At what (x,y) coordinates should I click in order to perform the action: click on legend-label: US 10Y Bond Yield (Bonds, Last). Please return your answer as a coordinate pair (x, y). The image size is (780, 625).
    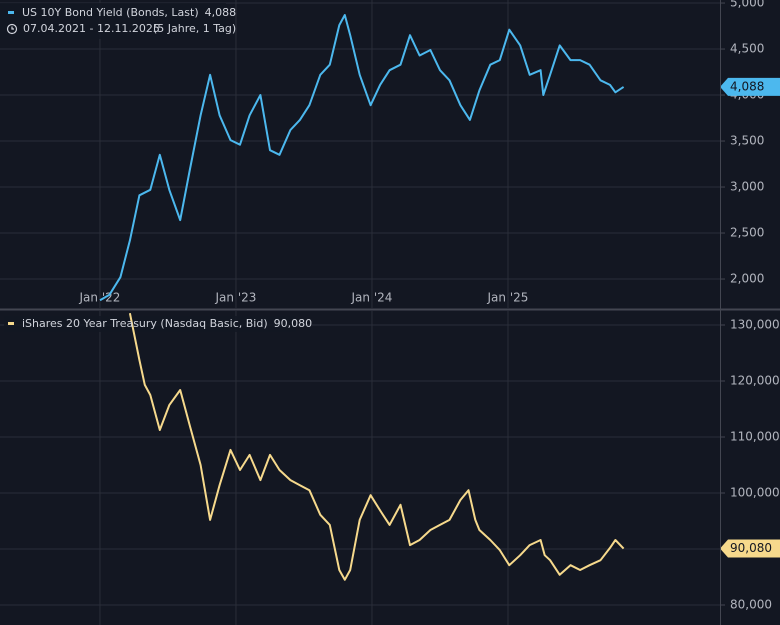
    Looking at the image, I should click on (110, 12).